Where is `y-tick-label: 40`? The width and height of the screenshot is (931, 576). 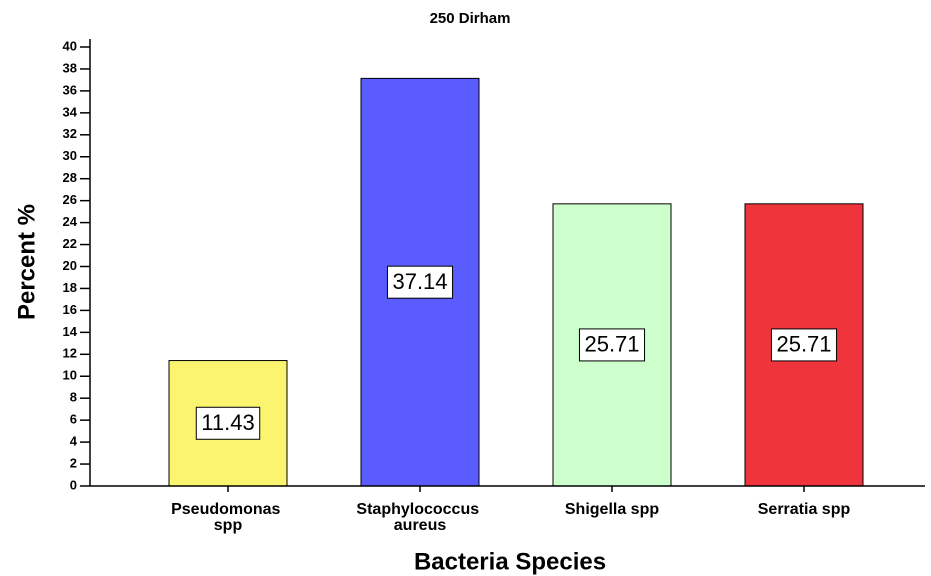
y-tick-label: 40 is located at coordinates (70, 45).